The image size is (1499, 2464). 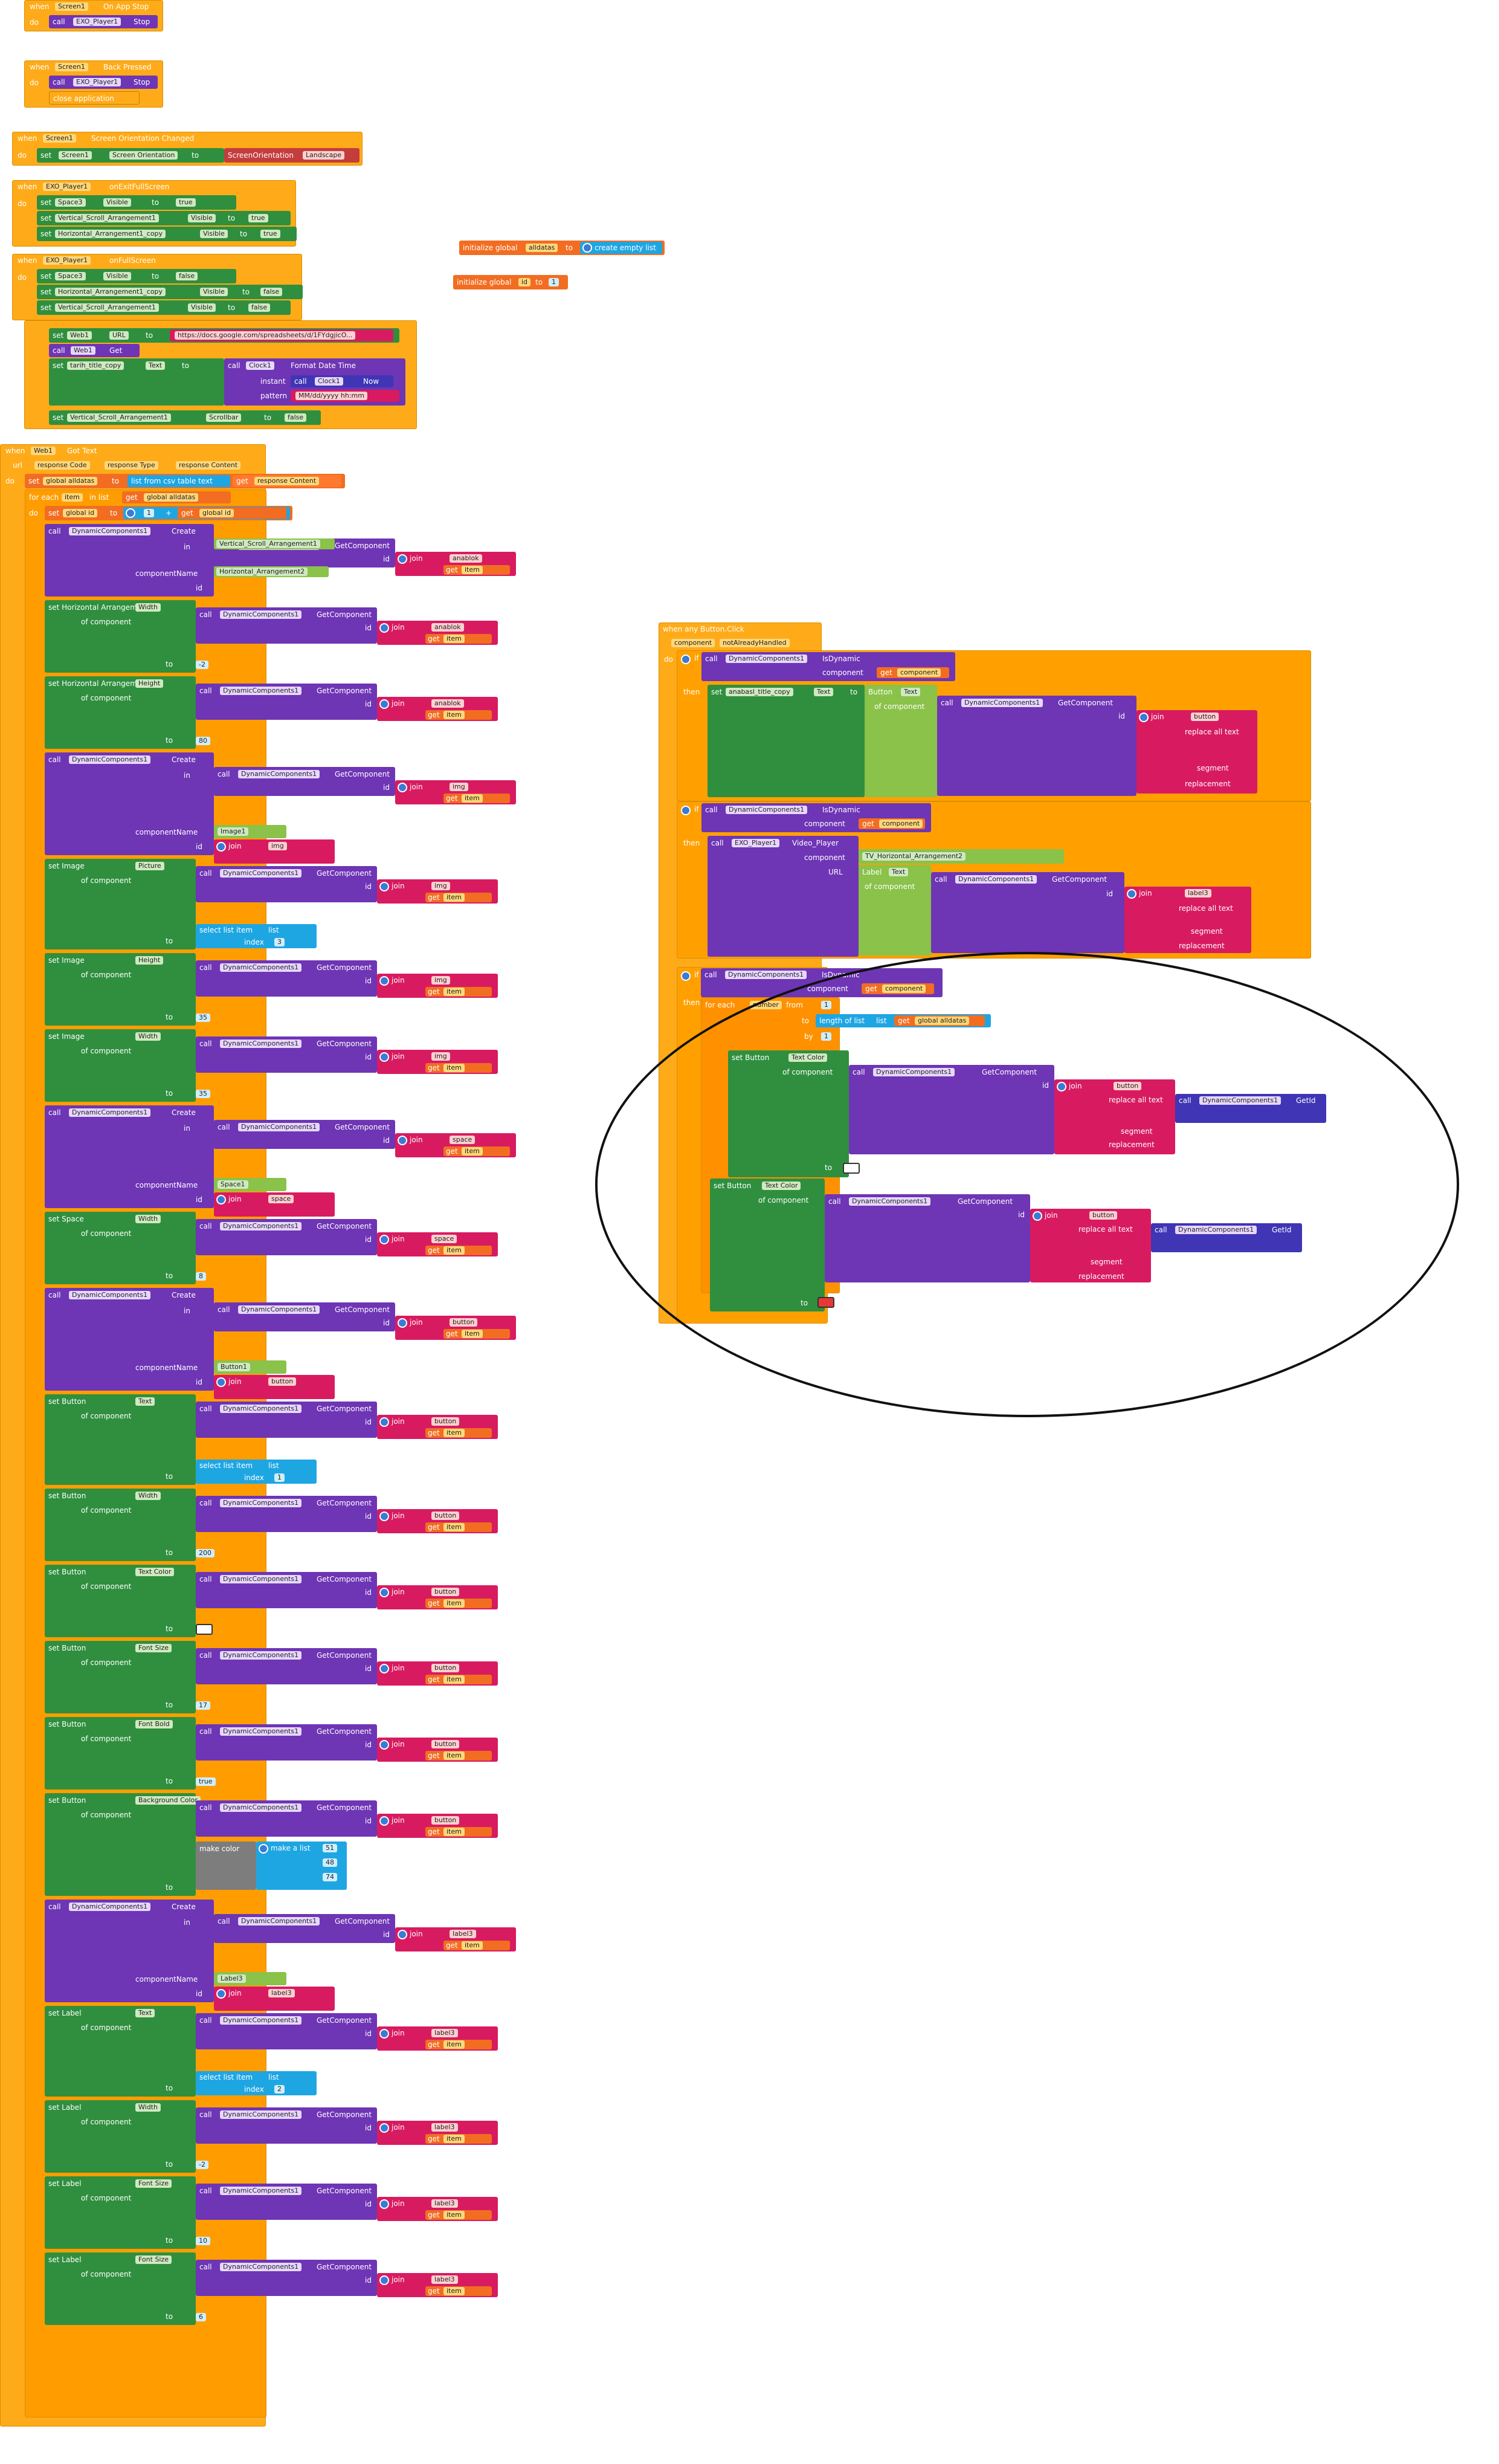 What do you see at coordinates (136, 382) in the screenshot?
I see `set-title-text: set tarih_title_copy Text to` at bounding box center [136, 382].